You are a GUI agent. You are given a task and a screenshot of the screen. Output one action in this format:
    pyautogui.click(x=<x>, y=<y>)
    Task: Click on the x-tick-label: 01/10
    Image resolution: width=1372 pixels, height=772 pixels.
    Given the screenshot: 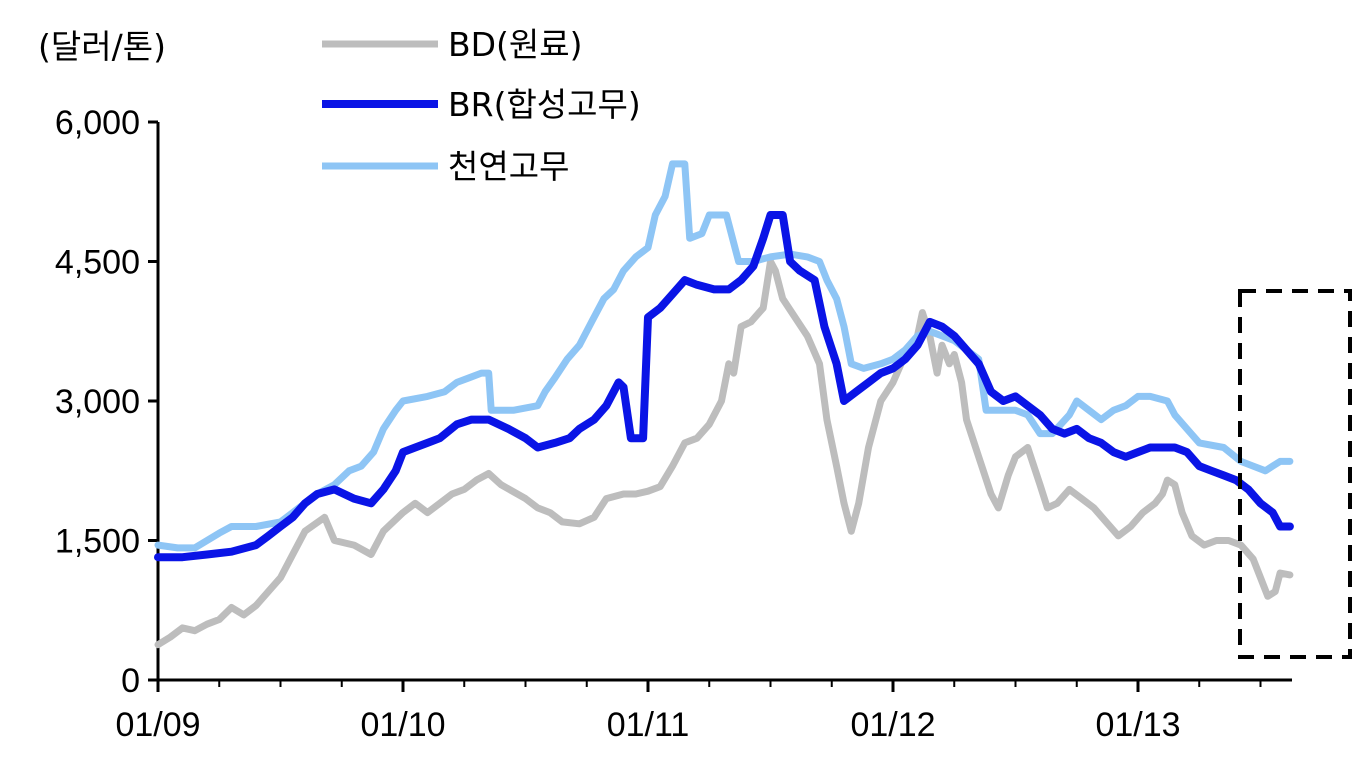 What is the action you would take?
    pyautogui.click(x=402, y=725)
    